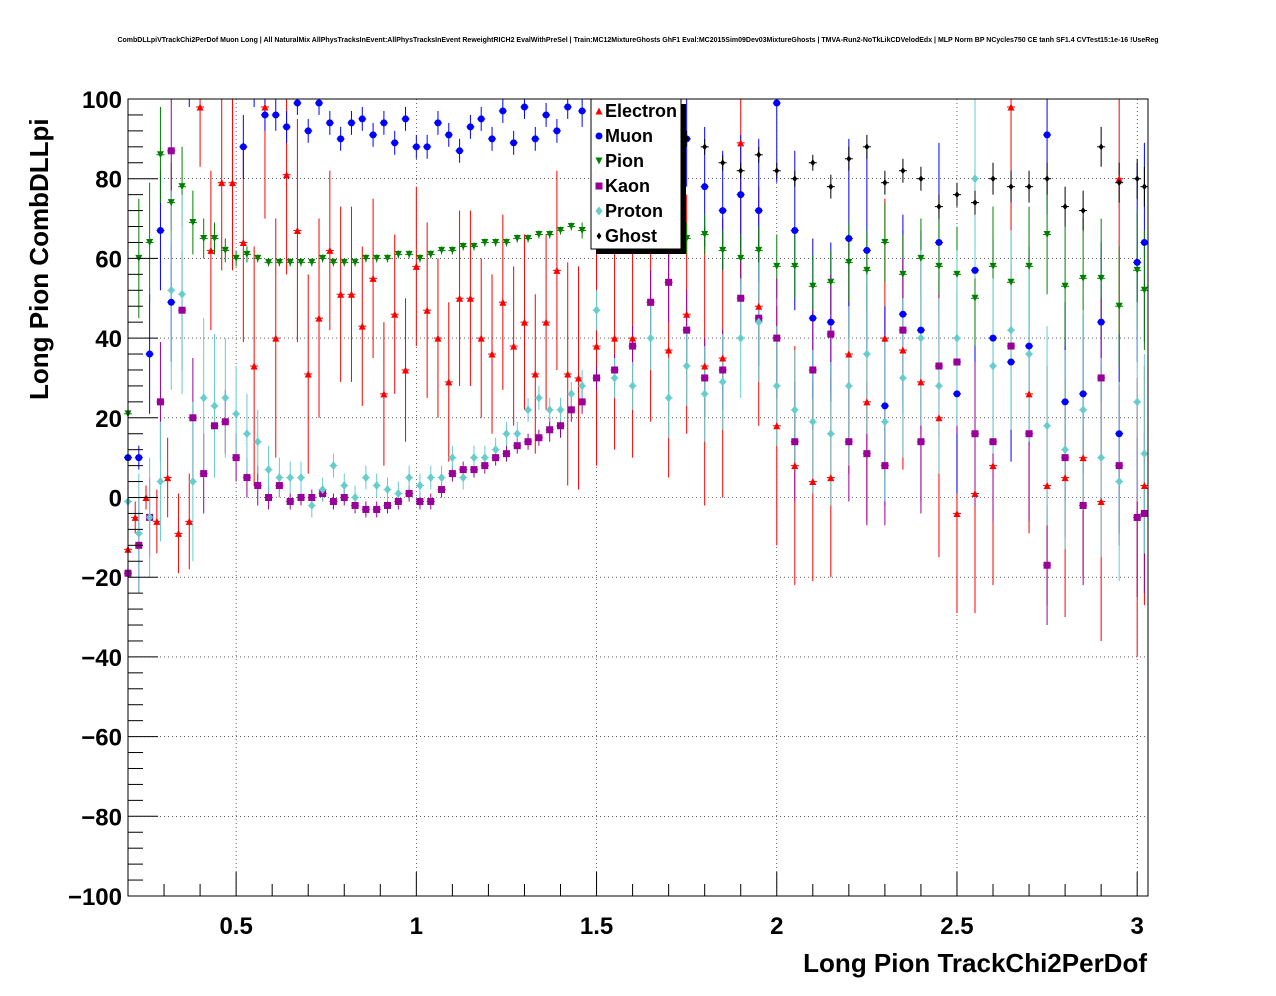 This screenshot has width=1276, height=996. Describe the element at coordinates (596, 926) in the screenshot. I see `x-tick-label: 1.5` at that location.